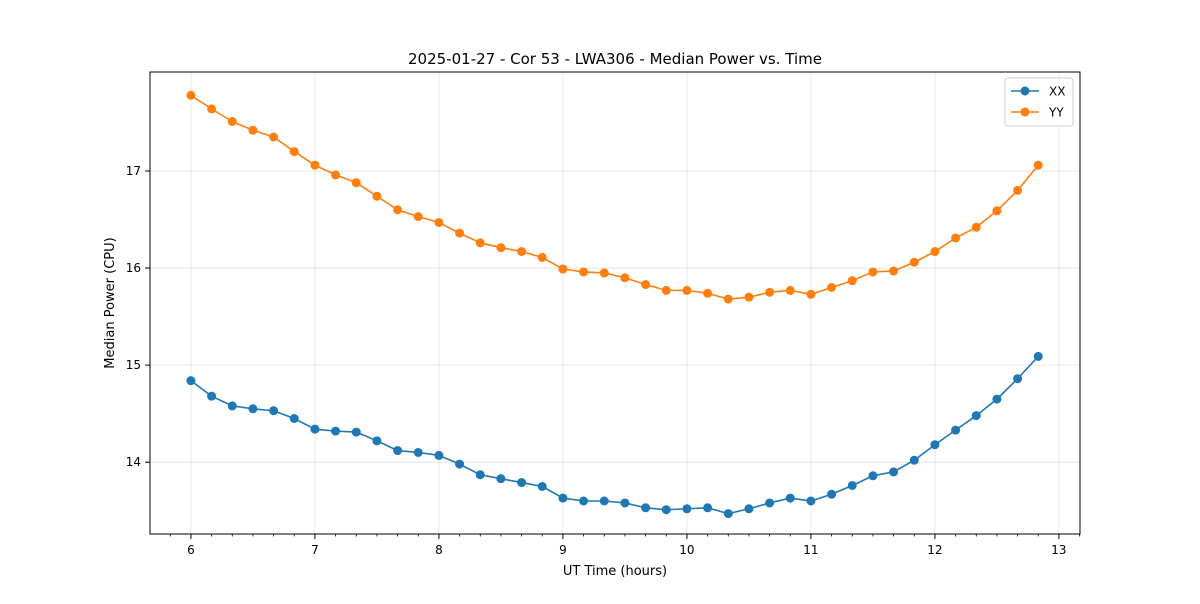  What do you see at coordinates (133, 462) in the screenshot?
I see `y-tick-label: 14` at bounding box center [133, 462].